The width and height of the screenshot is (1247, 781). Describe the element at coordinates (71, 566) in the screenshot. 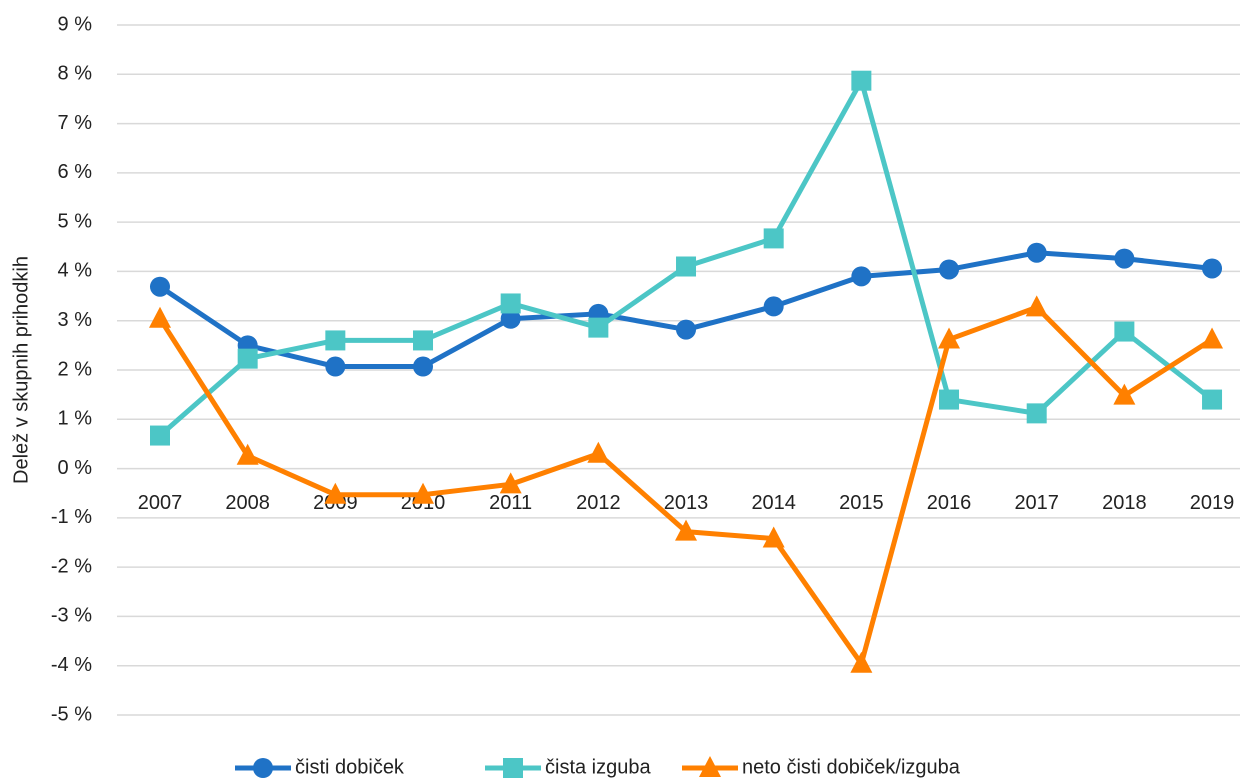

I see `y-tick-label: -2 %` at that location.